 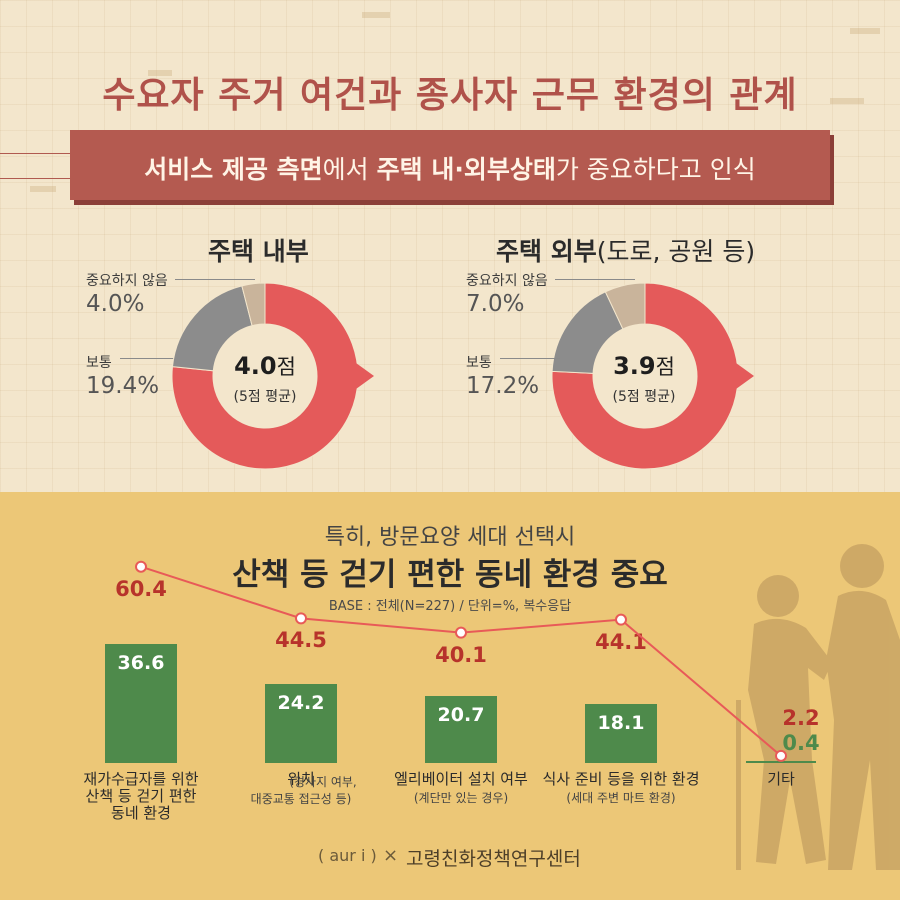 I want to click on donut-title-interior: 주택 내부, so click(x=258, y=250).